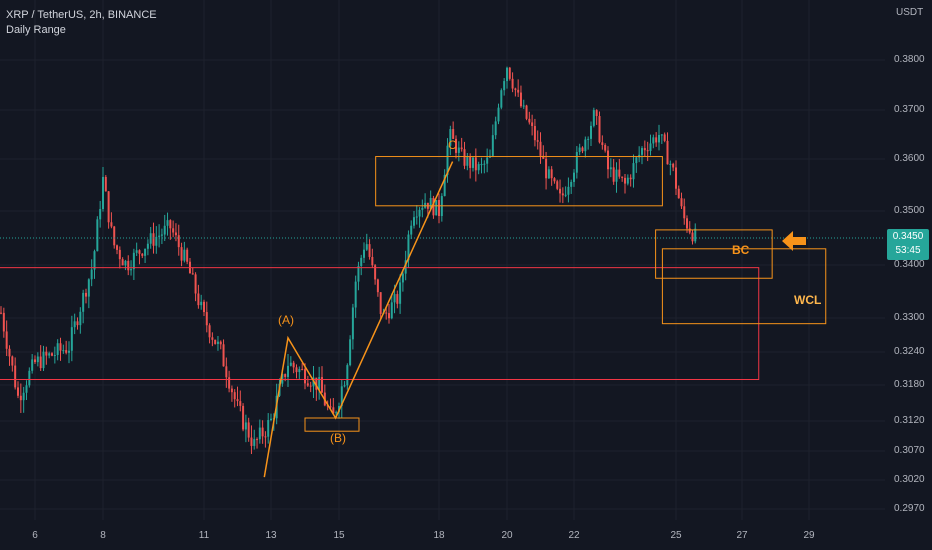  Describe the element at coordinates (81, 15) in the screenshot. I see `symbol-title: XRP / TetherUS, 2h, BINANCE` at that location.